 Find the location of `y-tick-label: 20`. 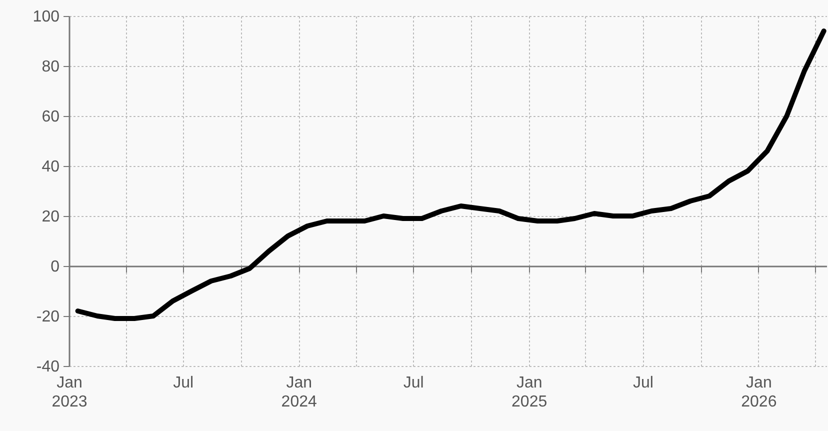

y-tick-label: 20 is located at coordinates (51, 217).